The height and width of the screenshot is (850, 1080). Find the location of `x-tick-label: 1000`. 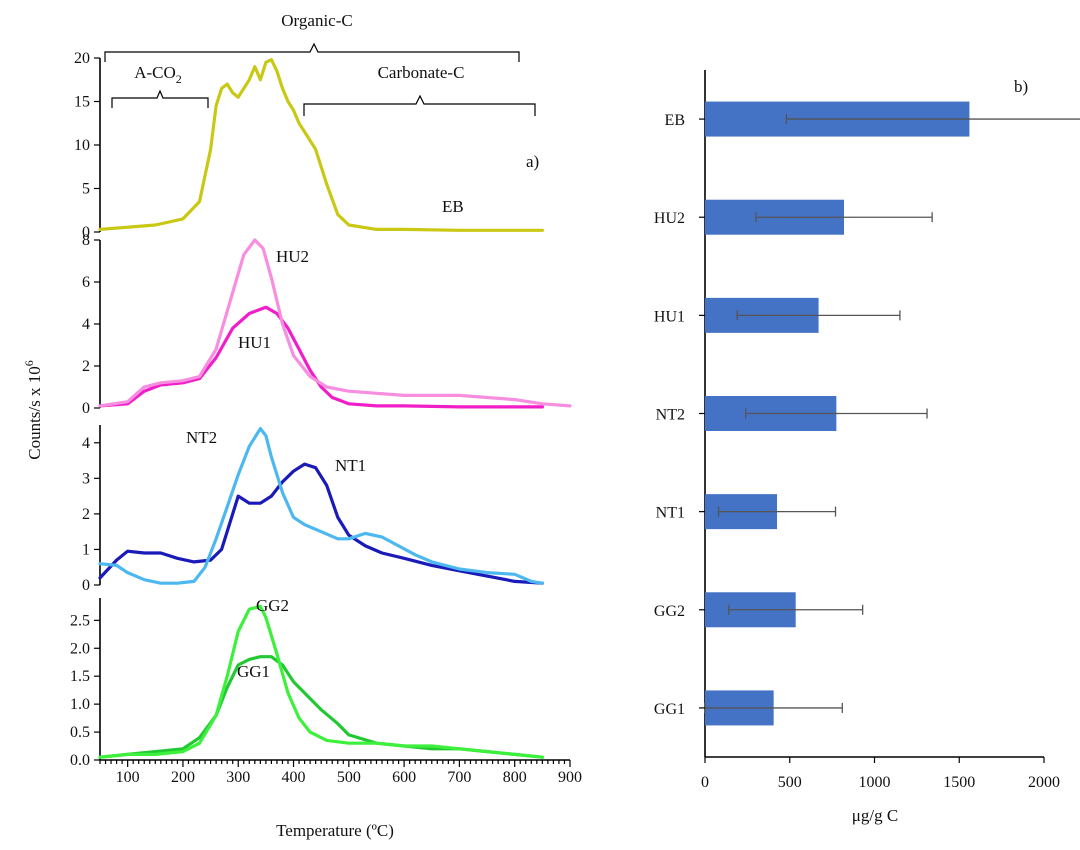

x-tick-label: 1000 is located at coordinates (875, 782).